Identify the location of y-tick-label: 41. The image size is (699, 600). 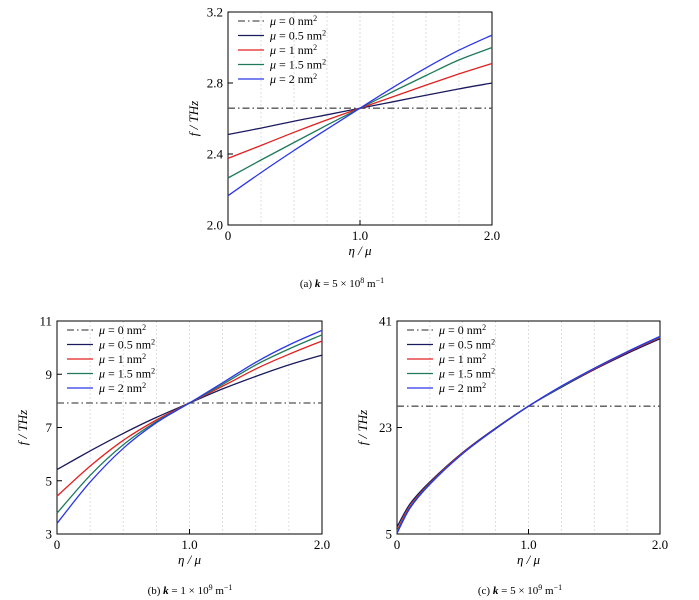
(385, 321).